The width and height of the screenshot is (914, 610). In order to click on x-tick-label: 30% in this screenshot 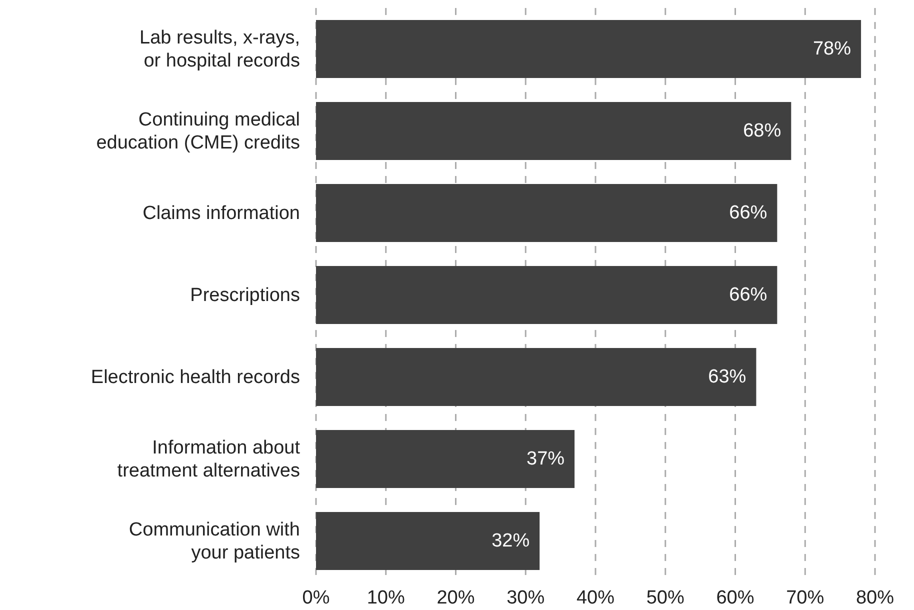, I will do `click(525, 597)`.